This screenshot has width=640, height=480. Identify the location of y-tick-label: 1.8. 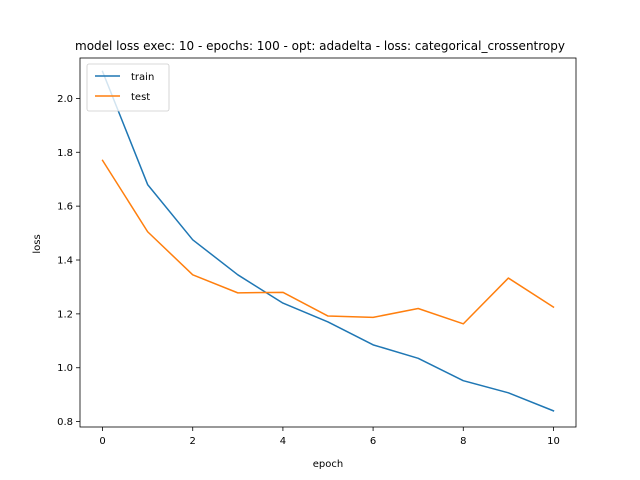
(65, 153).